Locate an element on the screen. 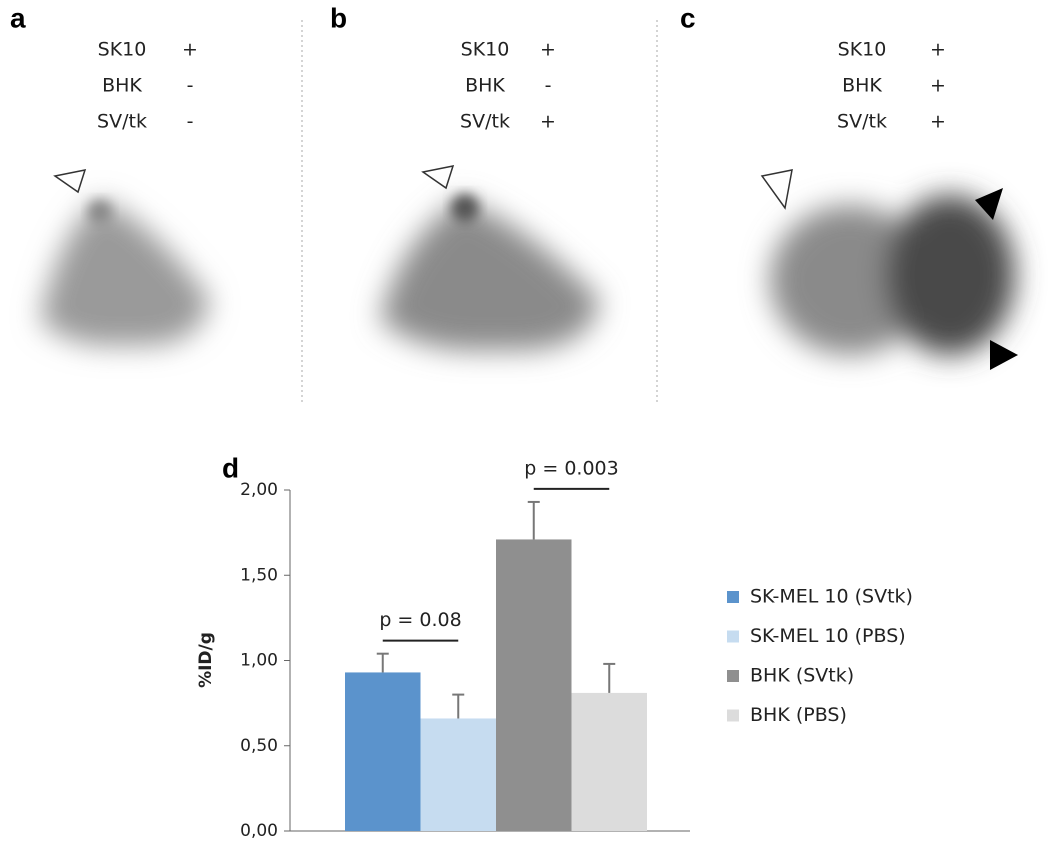 The height and width of the screenshot is (852, 1050). p-value: p = 0.08 is located at coordinates (420, 620).